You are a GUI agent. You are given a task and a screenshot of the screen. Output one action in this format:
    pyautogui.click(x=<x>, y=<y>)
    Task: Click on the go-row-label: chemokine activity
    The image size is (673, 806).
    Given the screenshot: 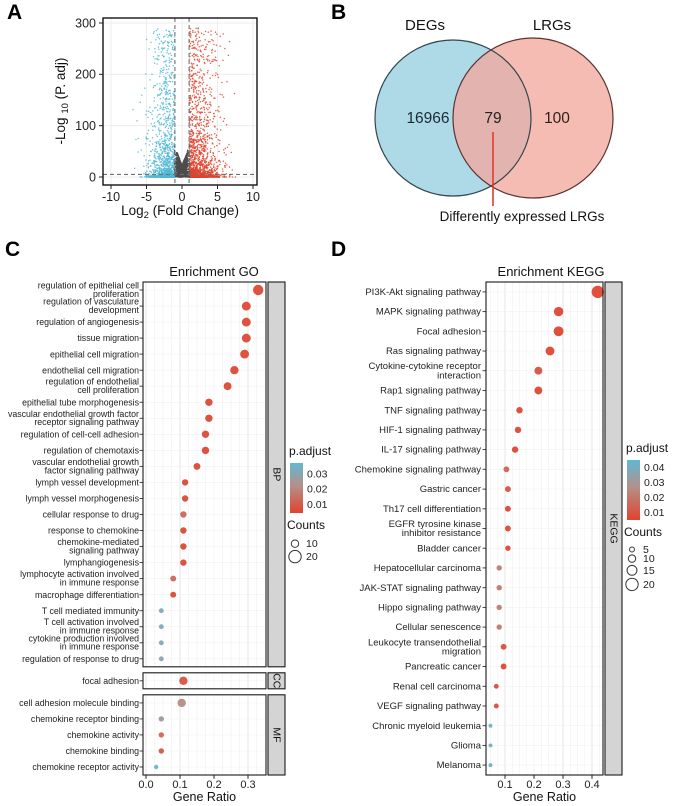 What is the action you would take?
    pyautogui.click(x=103, y=735)
    